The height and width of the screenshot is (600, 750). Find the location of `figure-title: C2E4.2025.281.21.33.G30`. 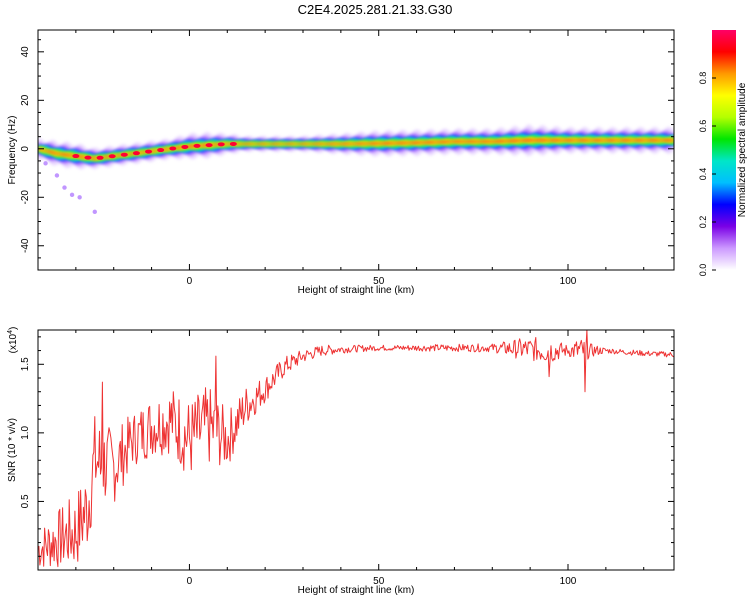

figure-title: C2E4.2025.281.21.33.G30 is located at coordinates (375, 9).